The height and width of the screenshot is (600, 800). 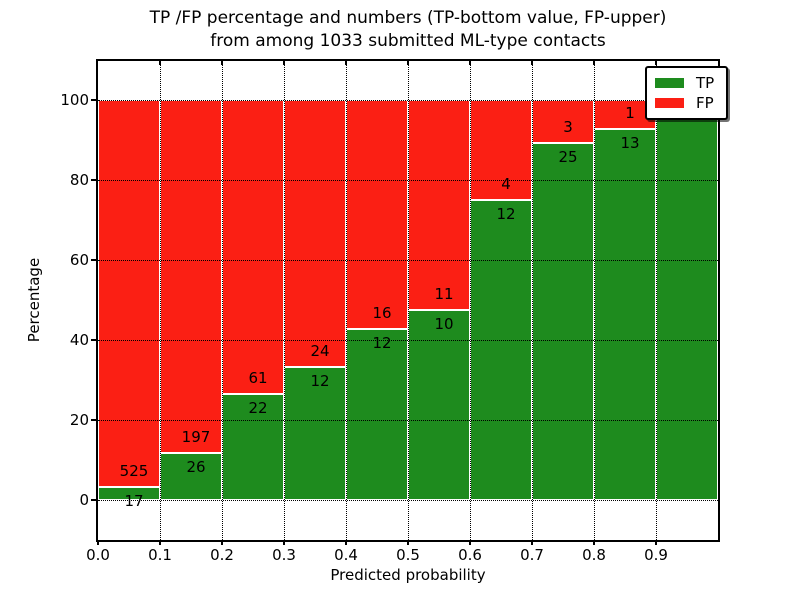 What do you see at coordinates (594, 555) in the screenshot?
I see `x-tick-label: 0.8` at bounding box center [594, 555].